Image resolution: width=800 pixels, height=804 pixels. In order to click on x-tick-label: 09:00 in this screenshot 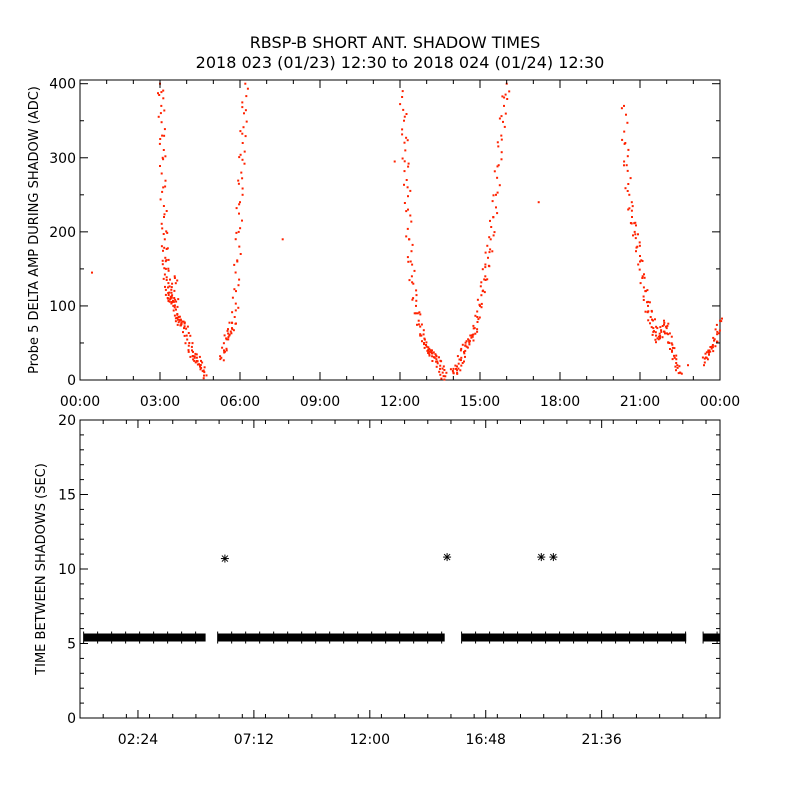, I will do `click(320, 402)`.